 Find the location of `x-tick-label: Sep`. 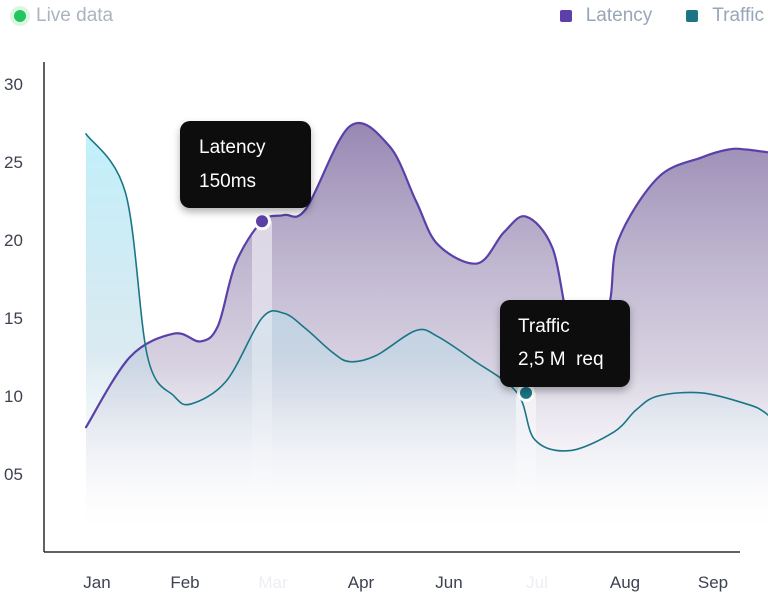

x-tick-label: Sep is located at coordinates (713, 582).